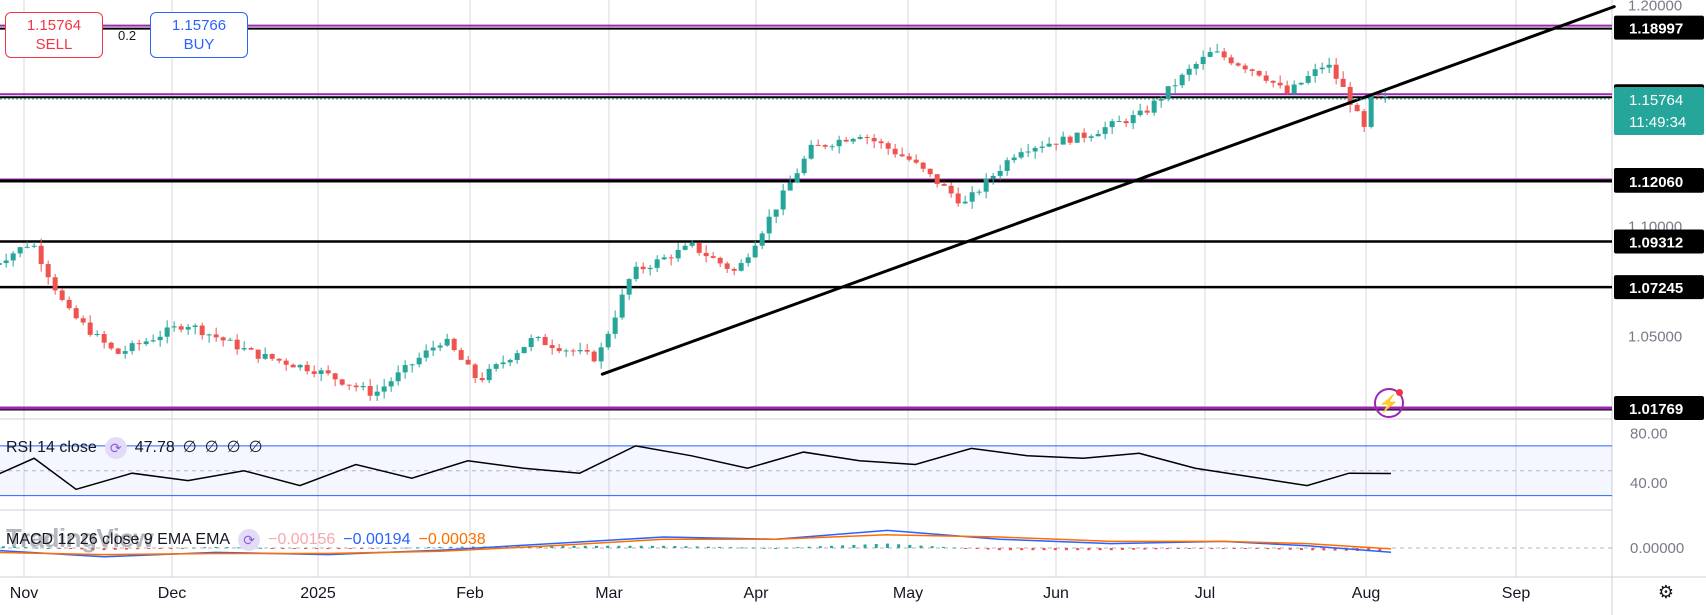  Describe the element at coordinates (154, 448) in the screenshot. I see `rsi-value: 47.78` at that location.